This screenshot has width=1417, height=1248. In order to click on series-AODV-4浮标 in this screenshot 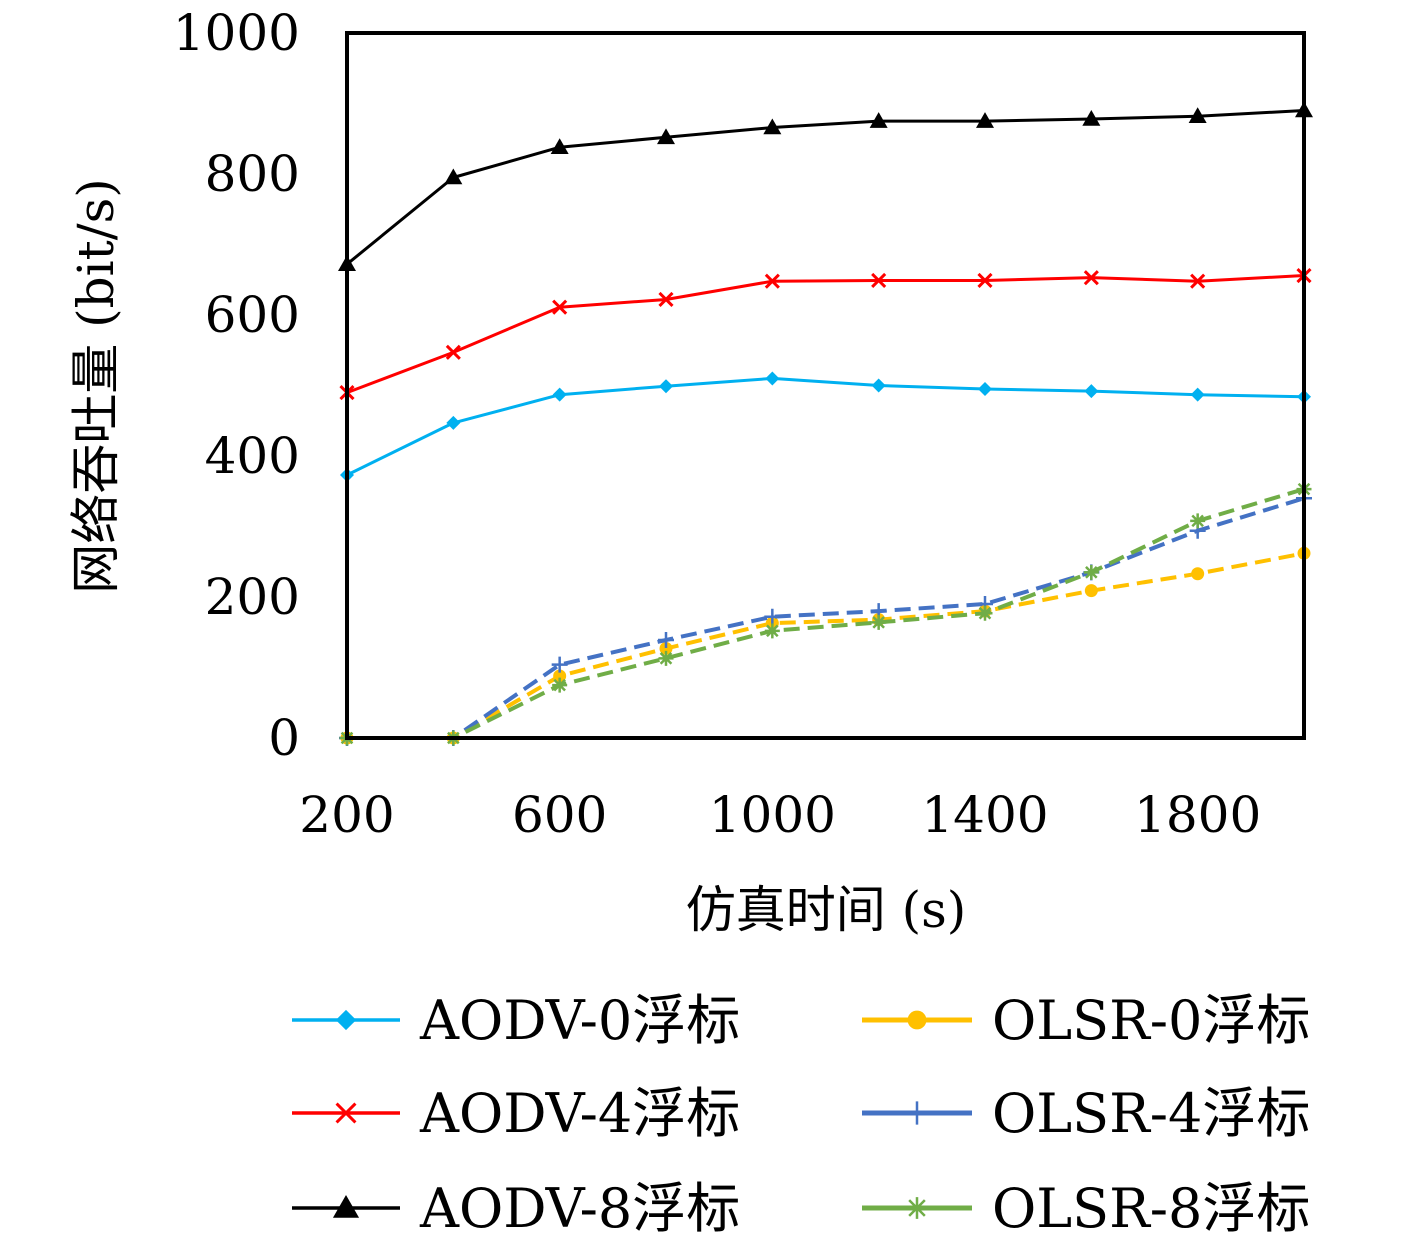, I will do `click(825, 334)`.